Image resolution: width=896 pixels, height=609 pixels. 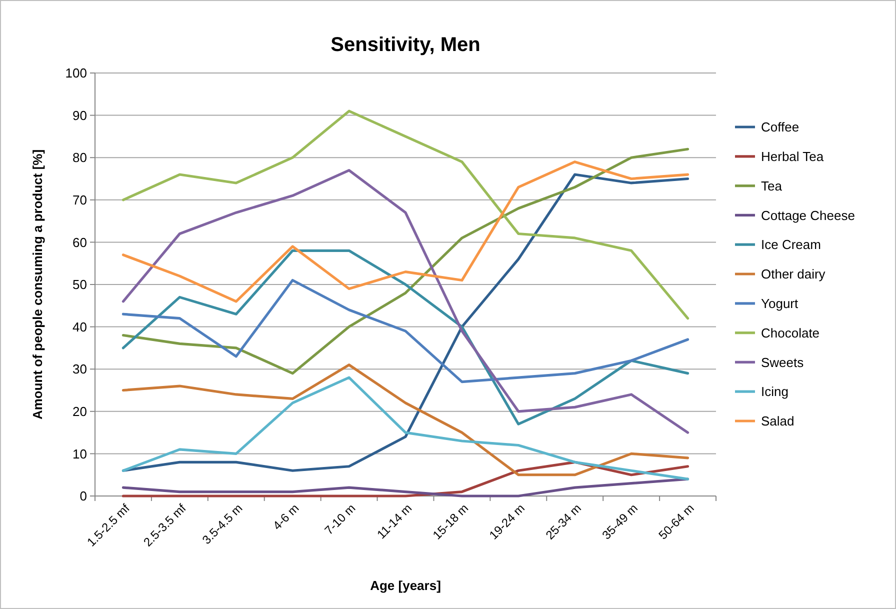 I want to click on legend-label: Other dairy, so click(x=793, y=274).